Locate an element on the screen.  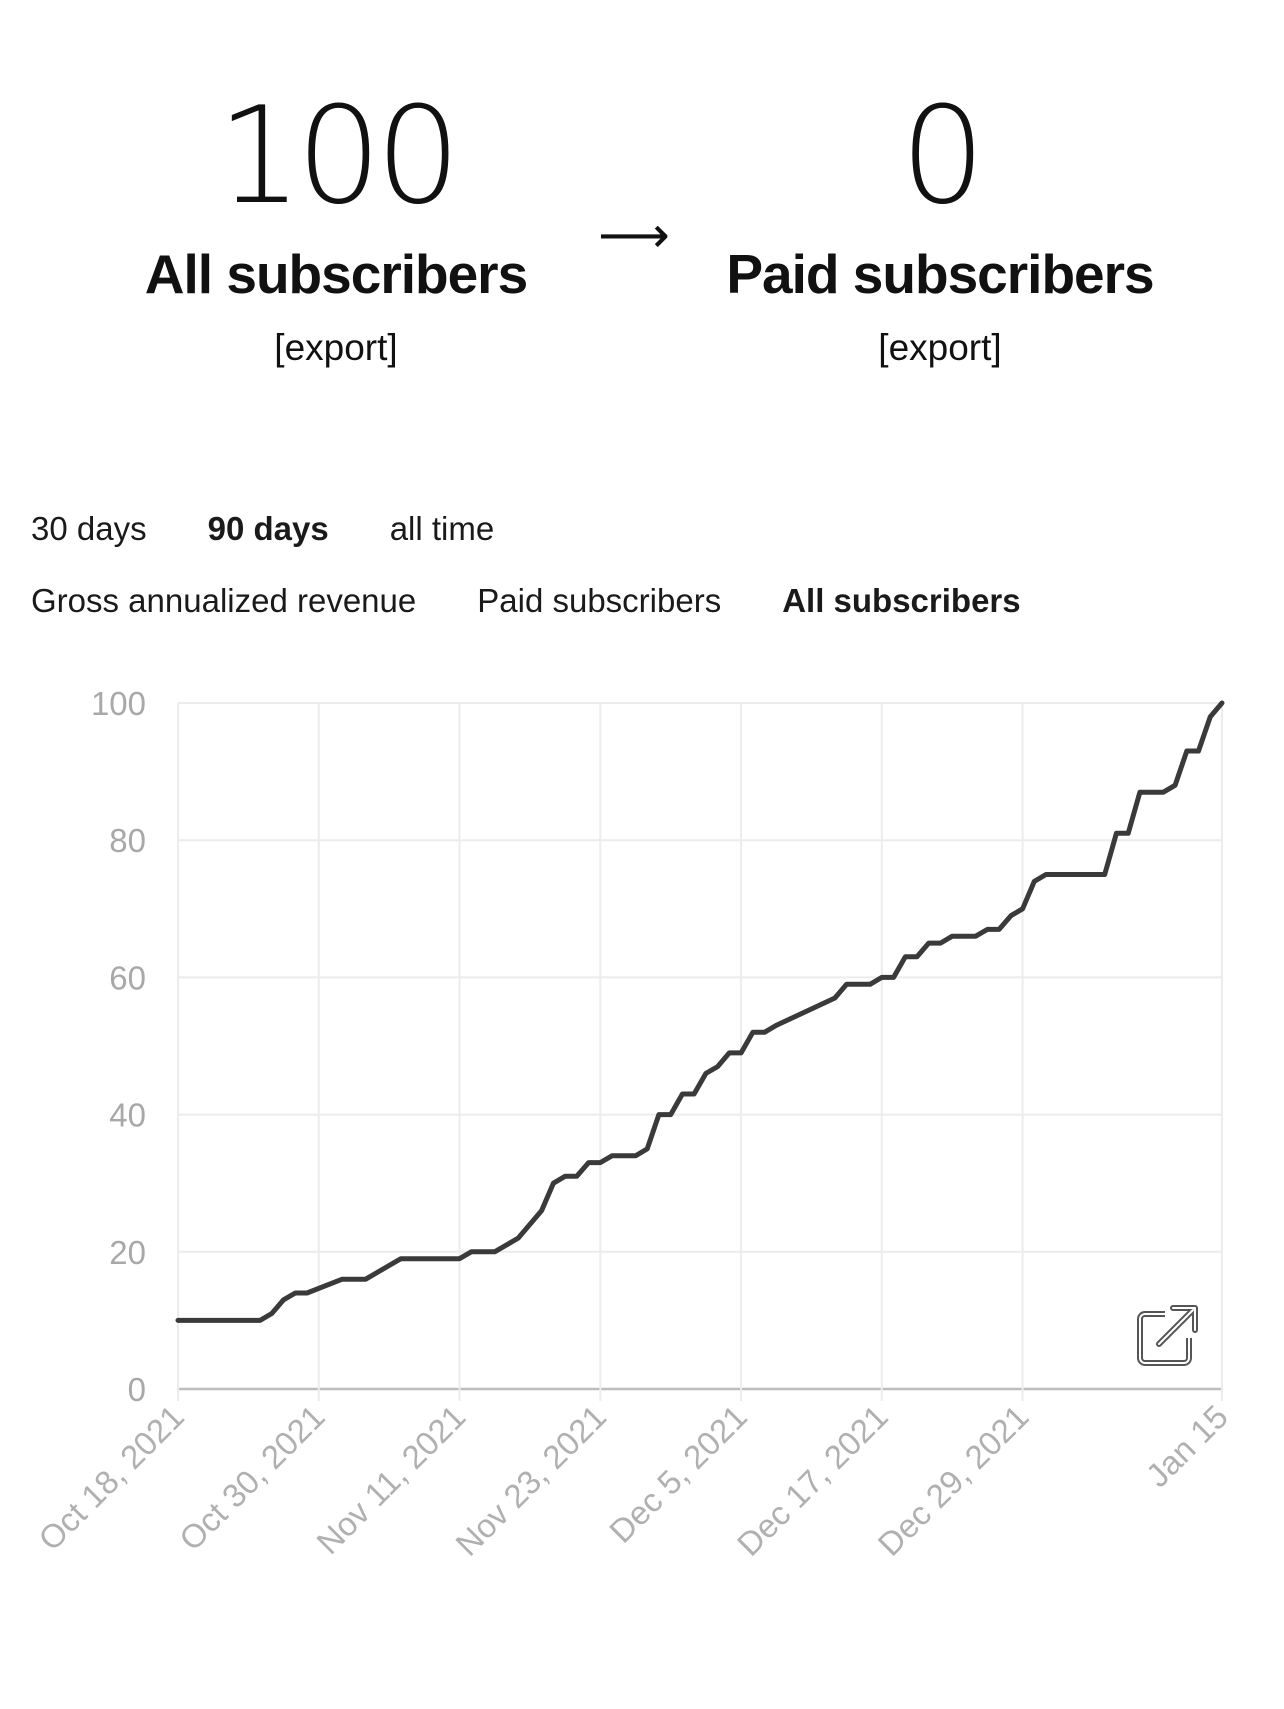
arrow-icon: ⟶ is located at coordinates (634, 235).